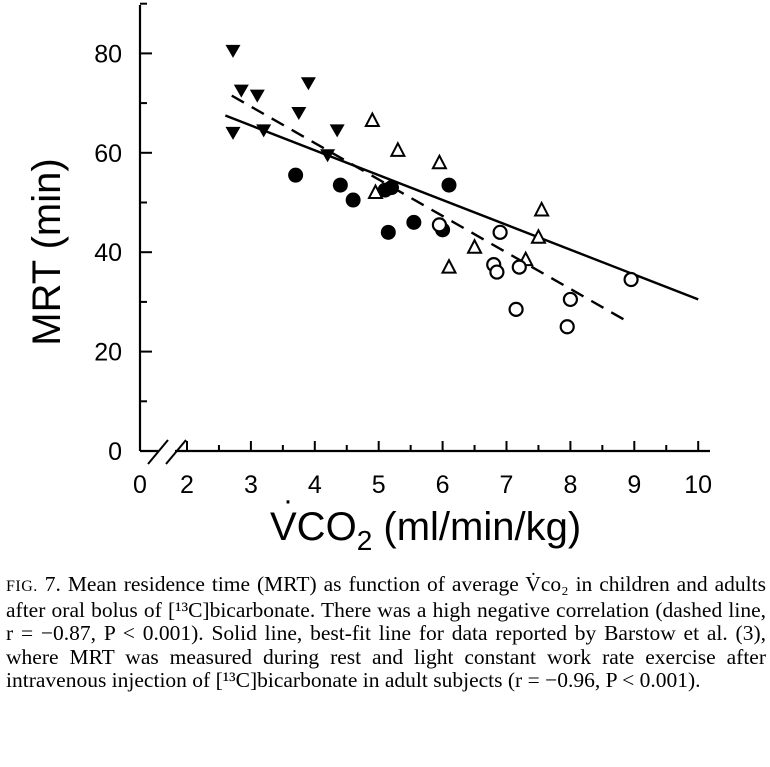 The image size is (770, 767). What do you see at coordinates (251, 485) in the screenshot?
I see `x-tick-label: 3` at bounding box center [251, 485].